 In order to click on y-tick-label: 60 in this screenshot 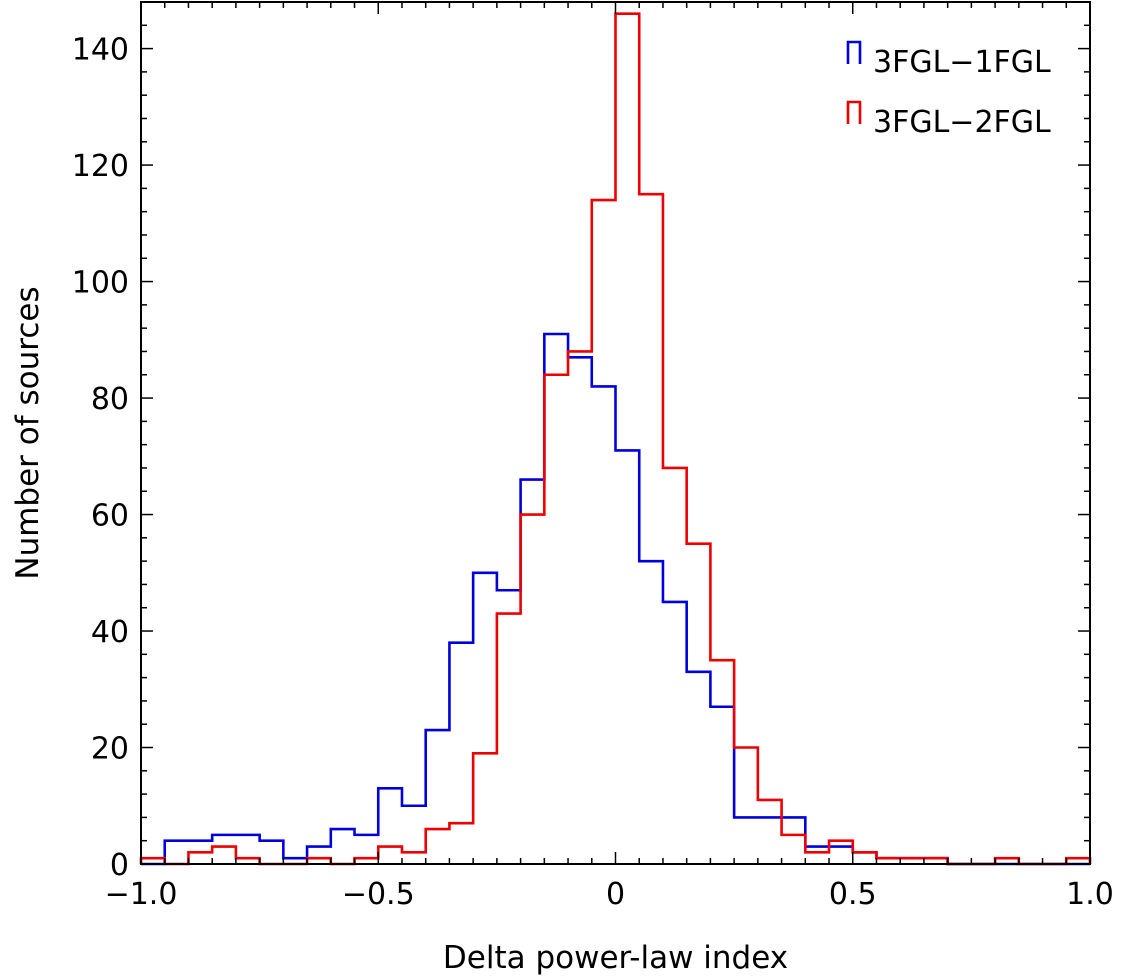, I will do `click(110, 516)`.